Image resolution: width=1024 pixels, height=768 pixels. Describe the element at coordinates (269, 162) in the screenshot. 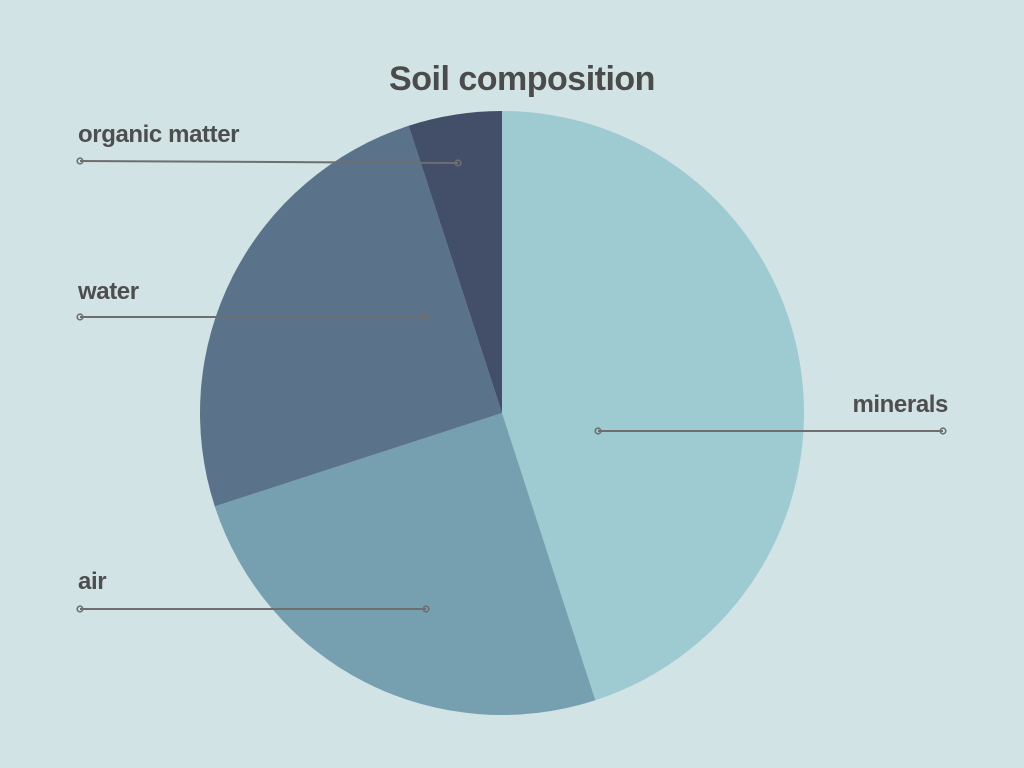

I see `leader-line-organic-matter` at that location.